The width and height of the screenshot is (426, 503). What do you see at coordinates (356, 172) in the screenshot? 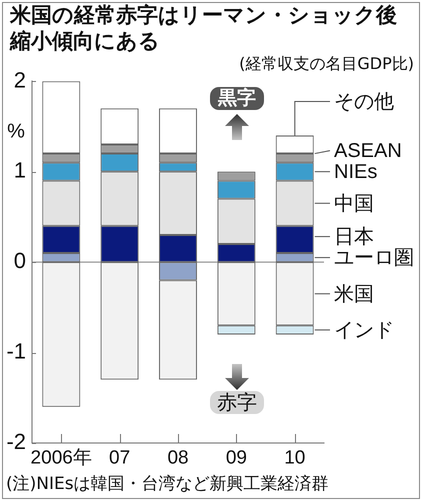
I see `series-label: NIEs` at bounding box center [356, 172].